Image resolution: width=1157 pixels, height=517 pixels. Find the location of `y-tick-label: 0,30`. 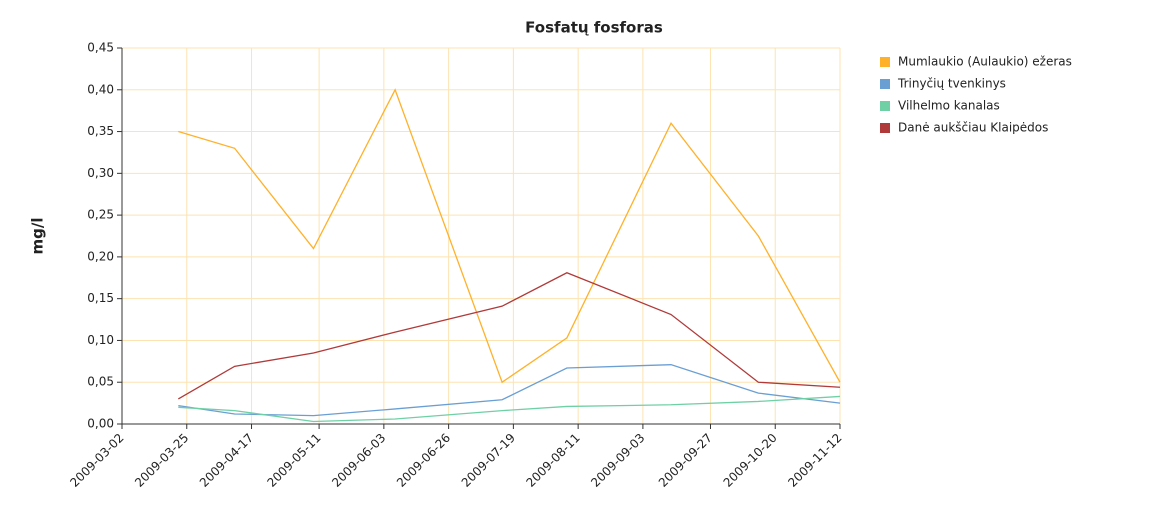

y-tick-label: 0,30 is located at coordinates (100, 173).